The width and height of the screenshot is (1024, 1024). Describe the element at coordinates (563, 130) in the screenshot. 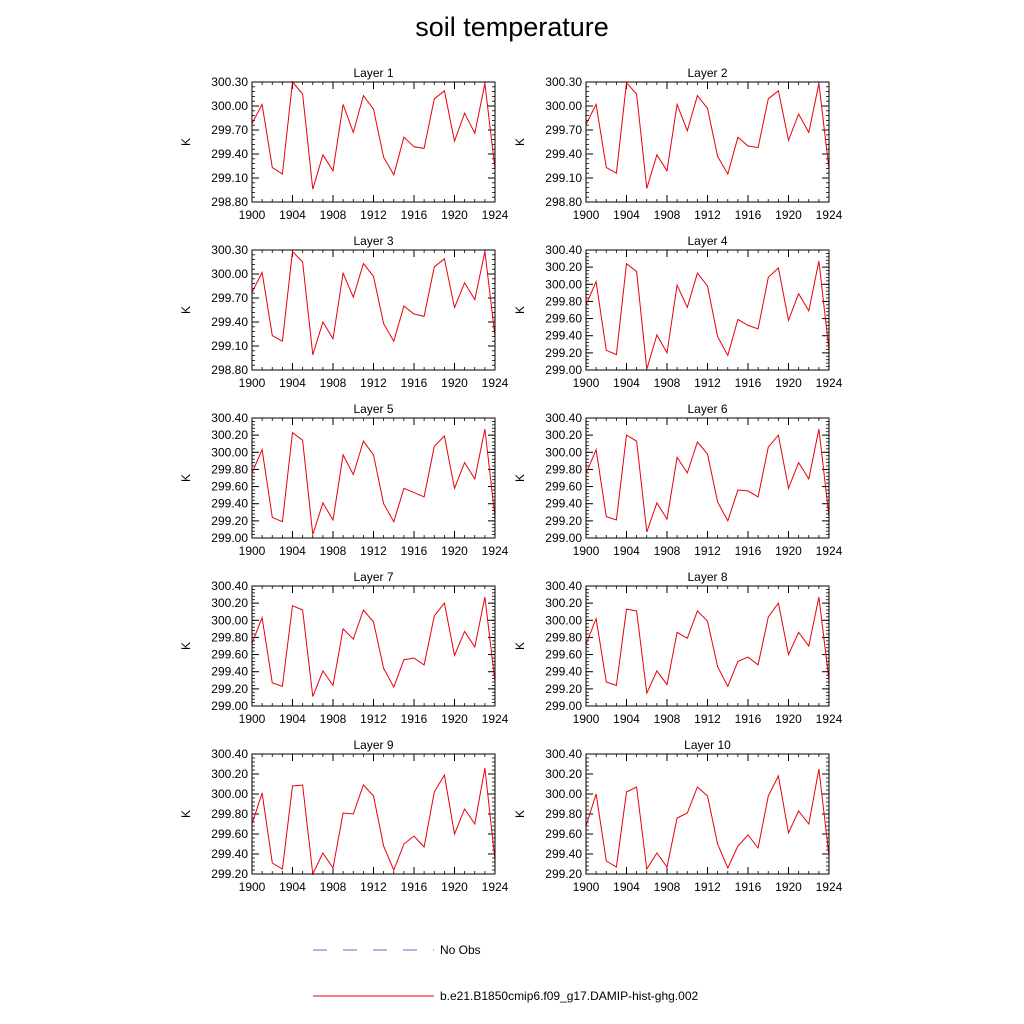

I see `y-tick-label: 299.70` at that location.